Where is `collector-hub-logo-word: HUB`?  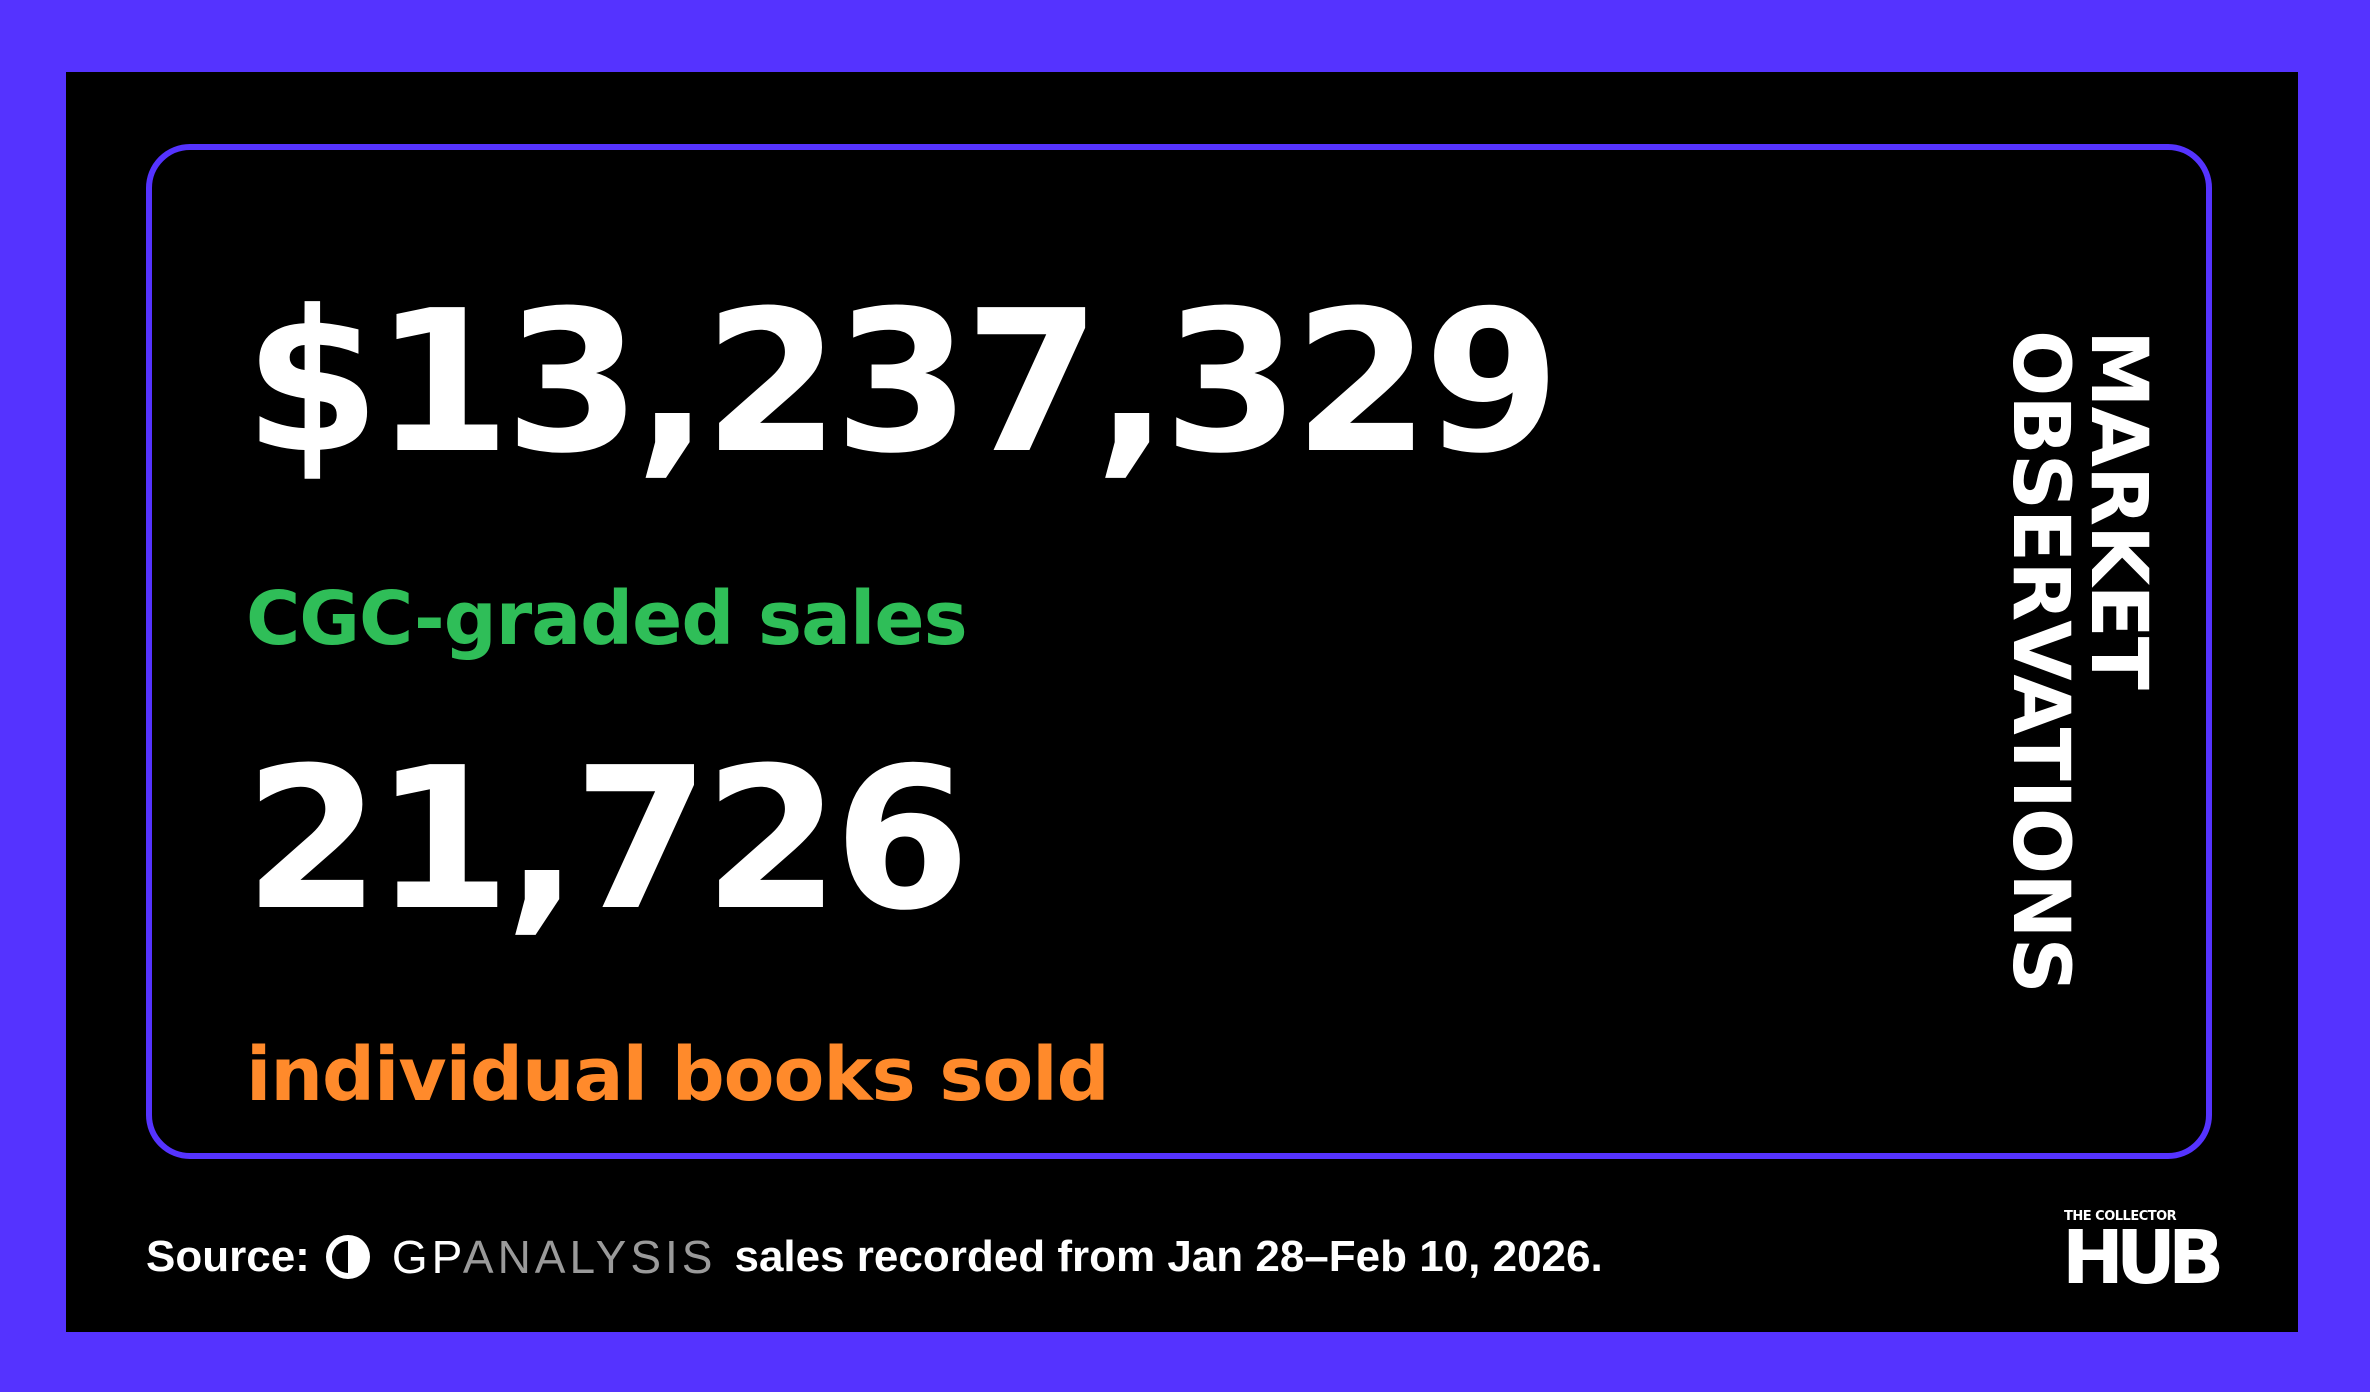
collector-hub-logo-word: HUB is located at coordinates (2143, 1258).